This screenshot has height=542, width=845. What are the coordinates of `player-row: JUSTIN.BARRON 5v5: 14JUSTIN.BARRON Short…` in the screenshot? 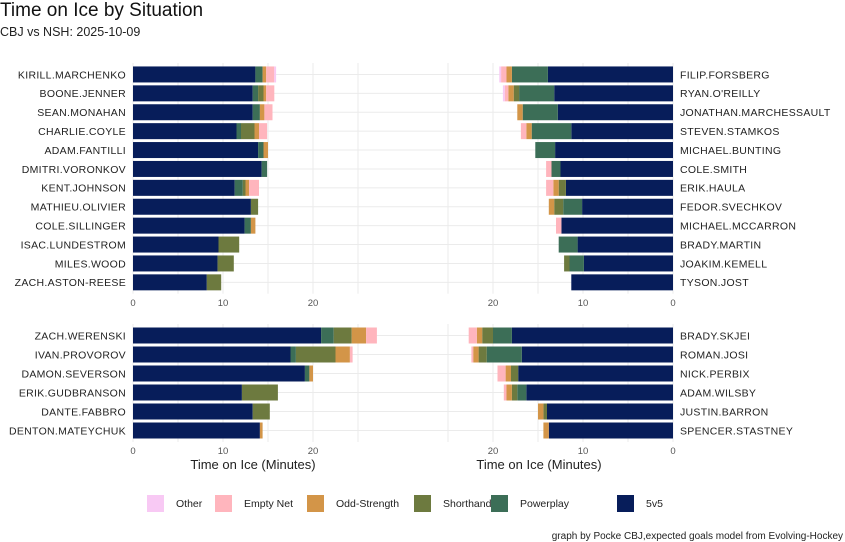 It's located at (653, 411).